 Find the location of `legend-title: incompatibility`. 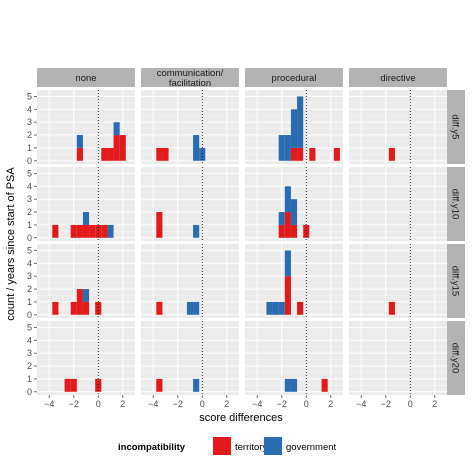

legend-title: incompatibility is located at coordinates (152, 447).